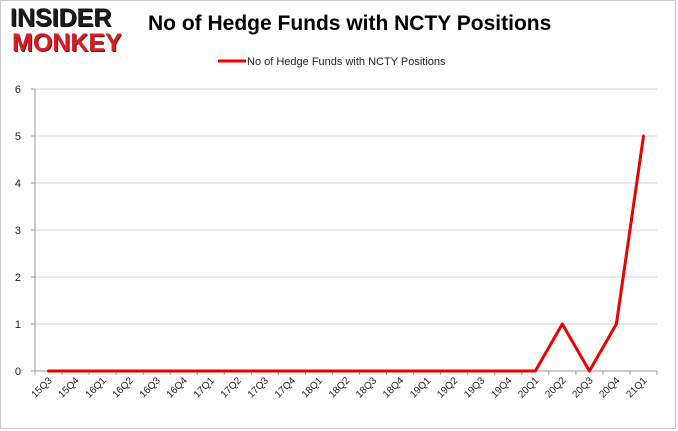 The height and width of the screenshot is (431, 678). What do you see at coordinates (285, 387) in the screenshot?
I see `x-tick-label: 17Q4` at bounding box center [285, 387].